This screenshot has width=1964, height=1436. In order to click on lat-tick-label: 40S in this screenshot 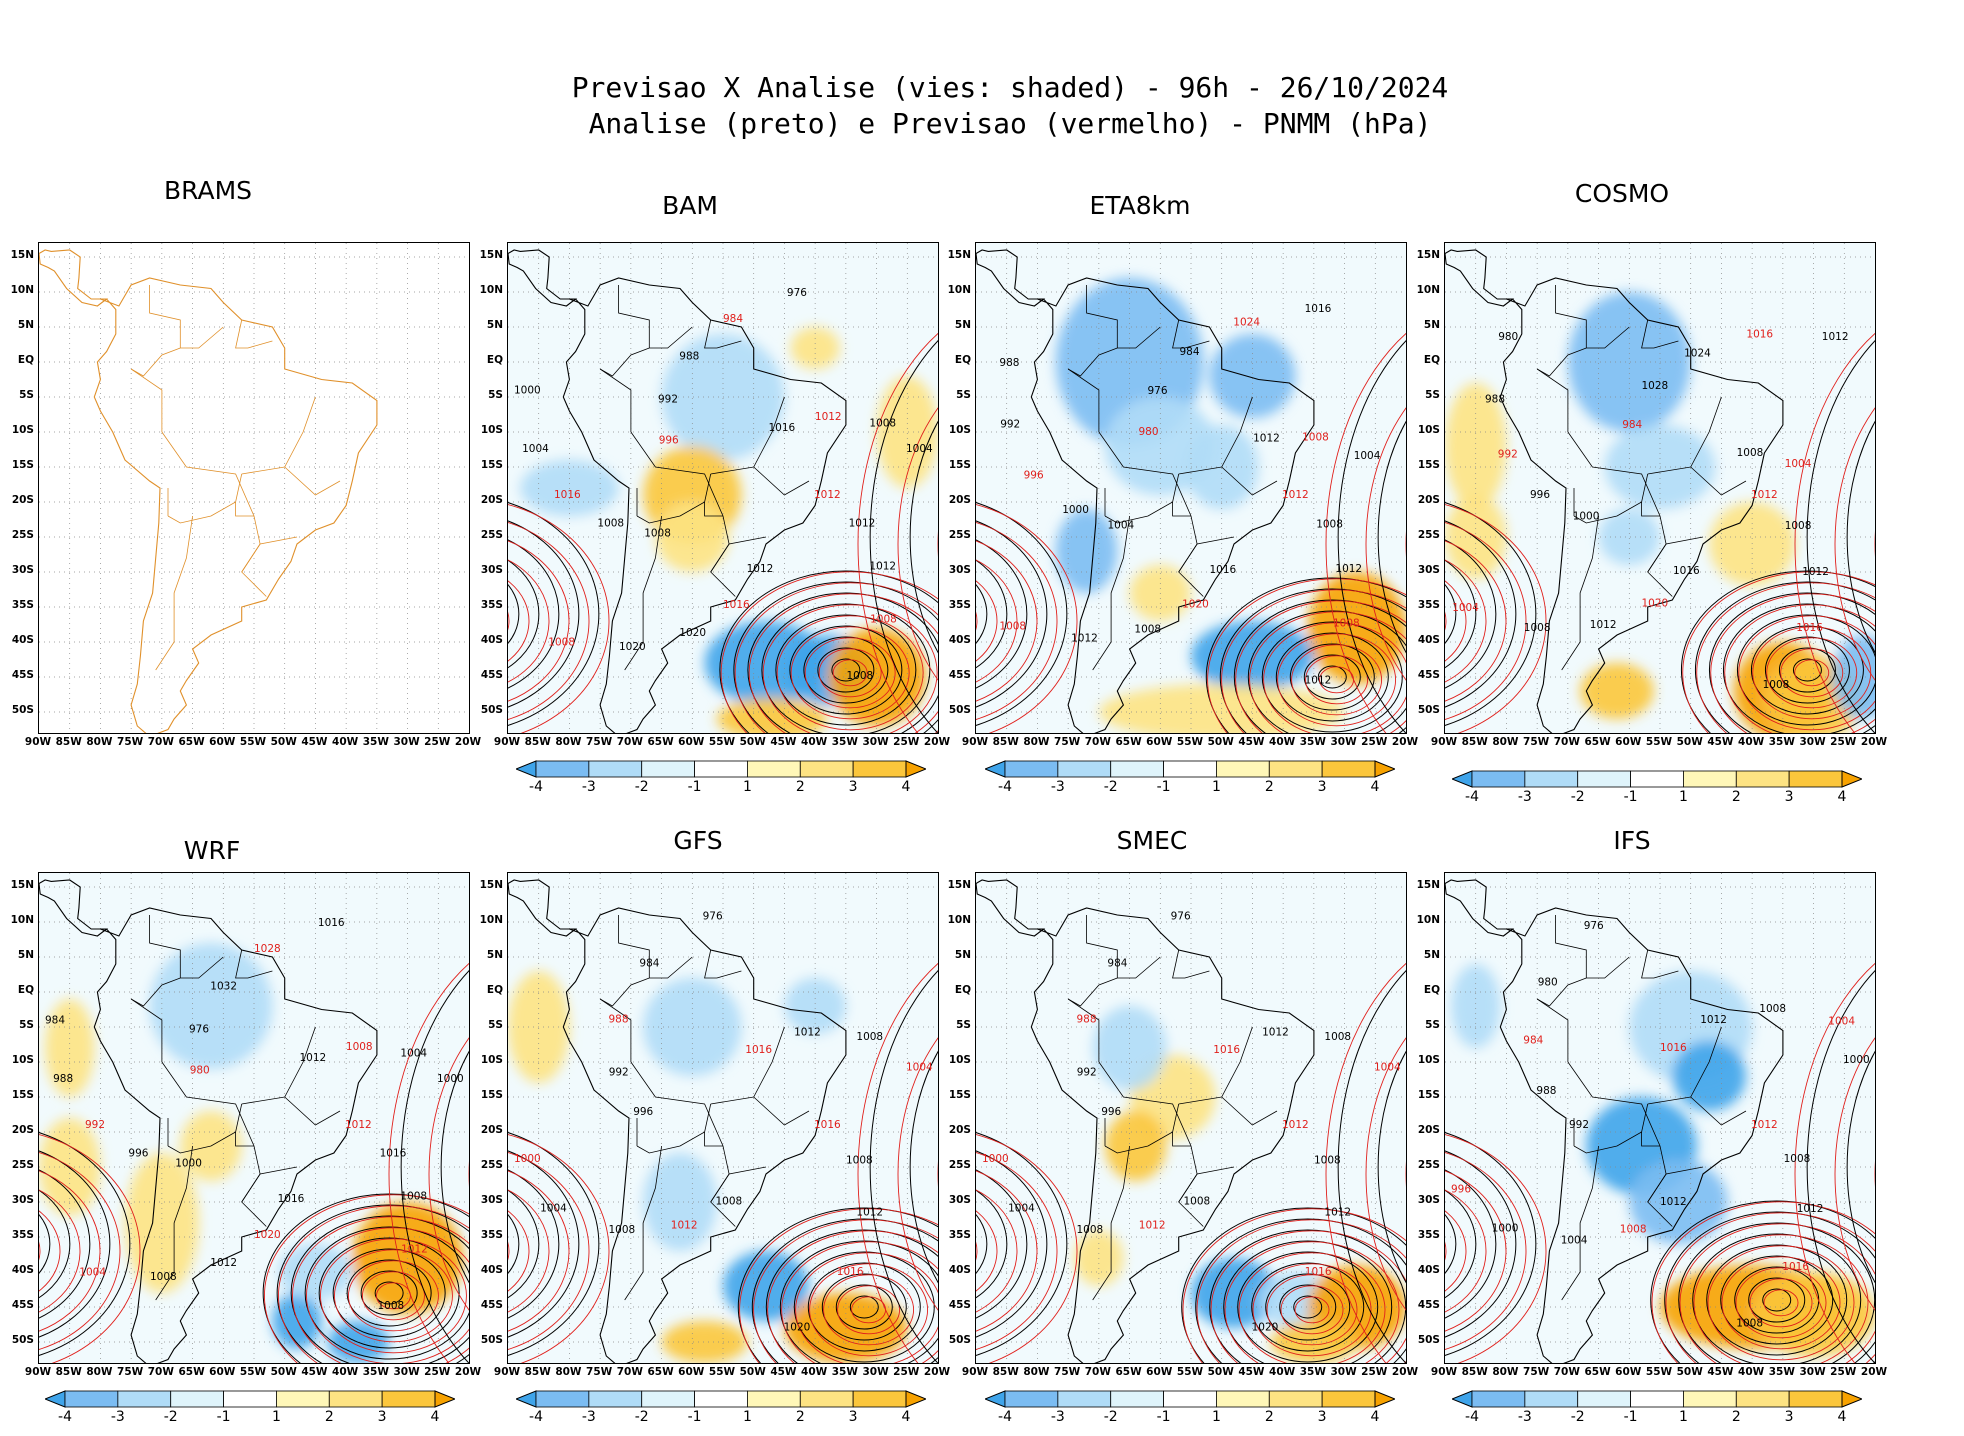, I will do `click(1428, 640)`.